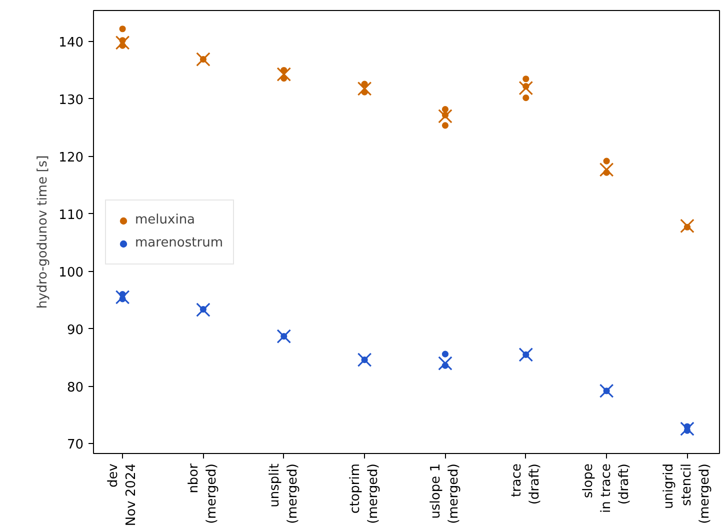 Image resolution: width=721 pixels, height=529 pixels. What do you see at coordinates (71, 158) in the screenshot?
I see `y-tick-label: 120` at bounding box center [71, 158].